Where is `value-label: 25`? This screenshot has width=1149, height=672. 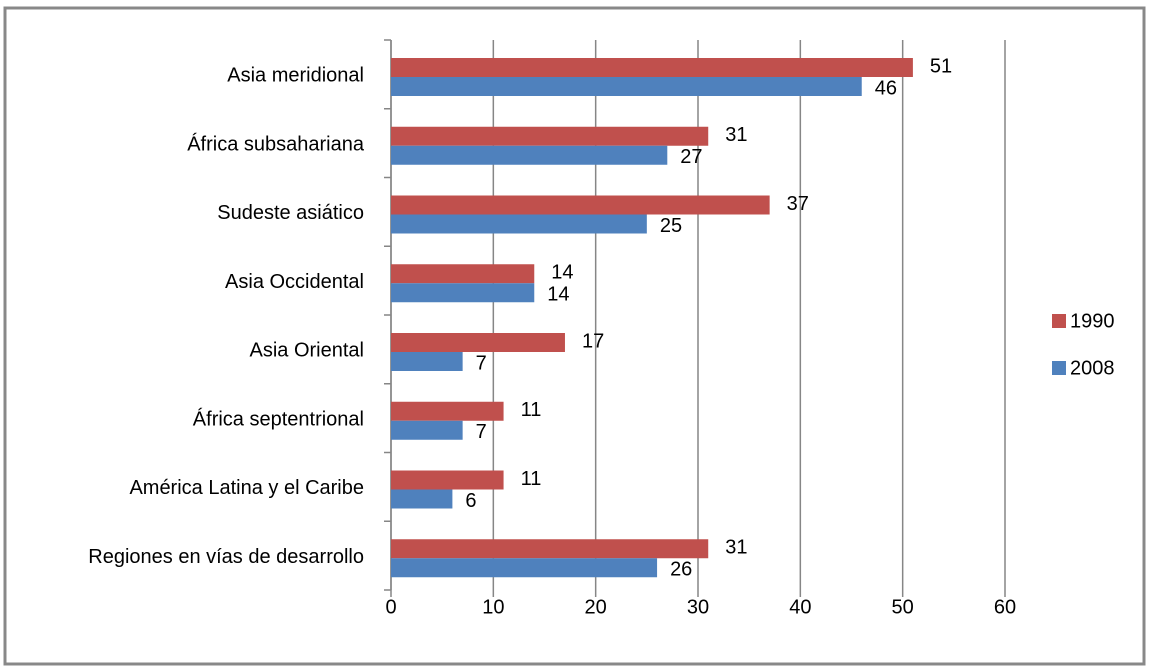 value-label: 25 is located at coordinates (671, 226).